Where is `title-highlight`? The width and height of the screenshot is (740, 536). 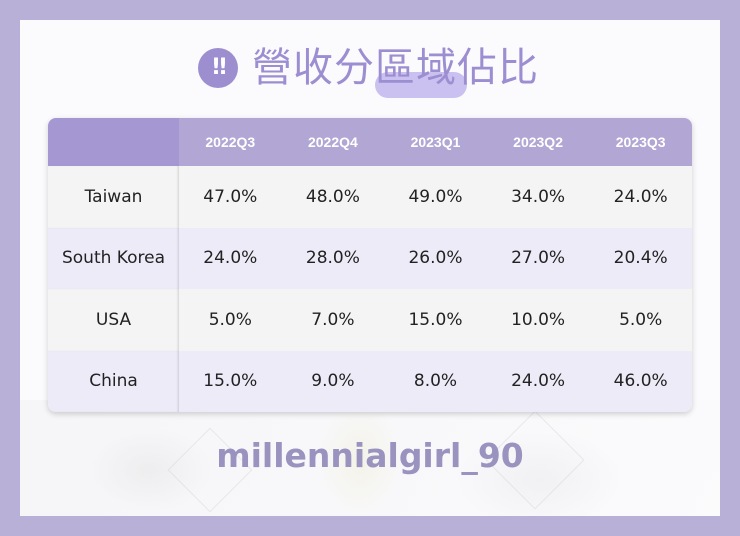
title-highlight is located at coordinates (421, 85).